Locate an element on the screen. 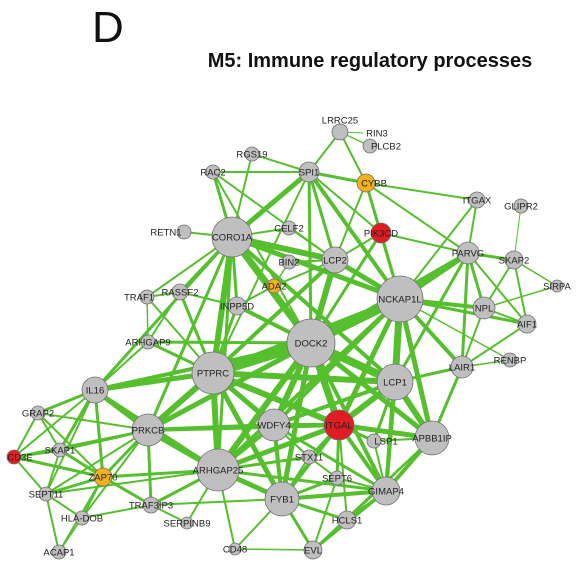 This screenshot has width=576, height=576. node-ITGAX: ITGAX is located at coordinates (477, 200).